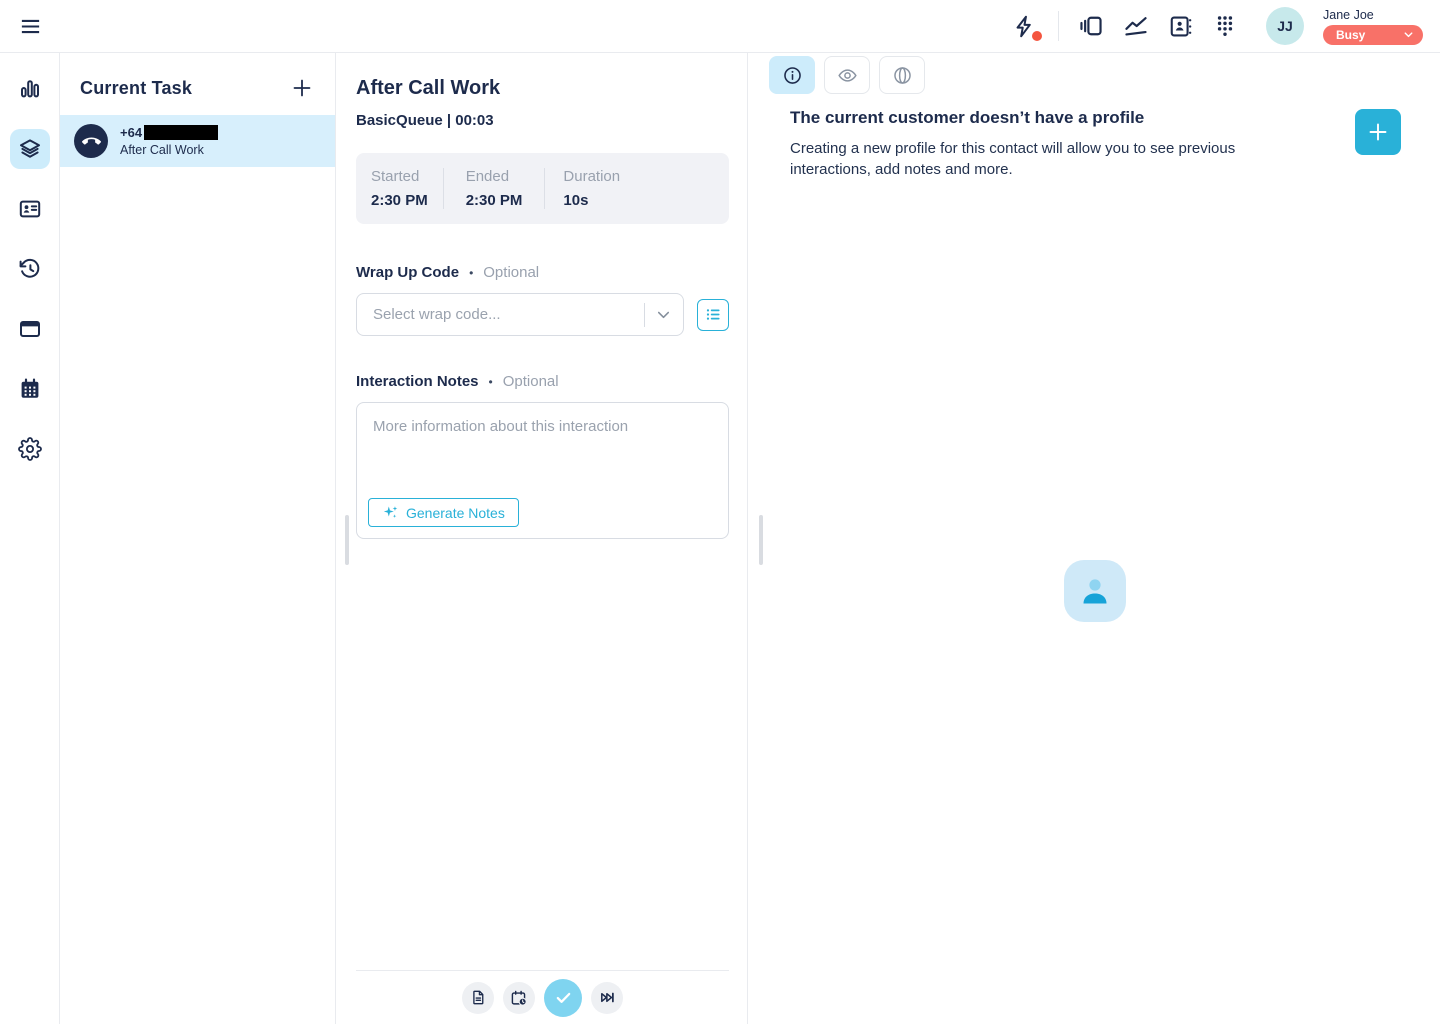  Describe the element at coordinates (720, 26) in the screenshot. I see `top-bar: JJ Jane Joe Busy` at that location.